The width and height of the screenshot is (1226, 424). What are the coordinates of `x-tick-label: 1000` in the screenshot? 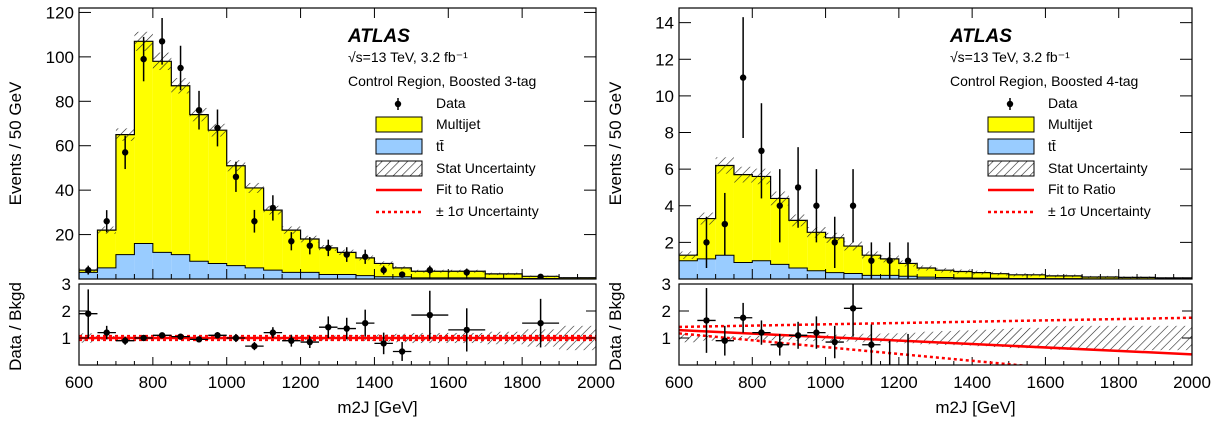 It's located at (227, 382).